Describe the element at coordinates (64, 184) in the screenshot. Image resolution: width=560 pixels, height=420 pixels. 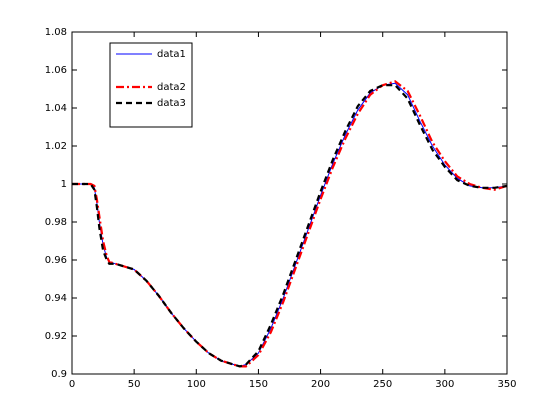
I see `y-tick-label: 1` at that location.